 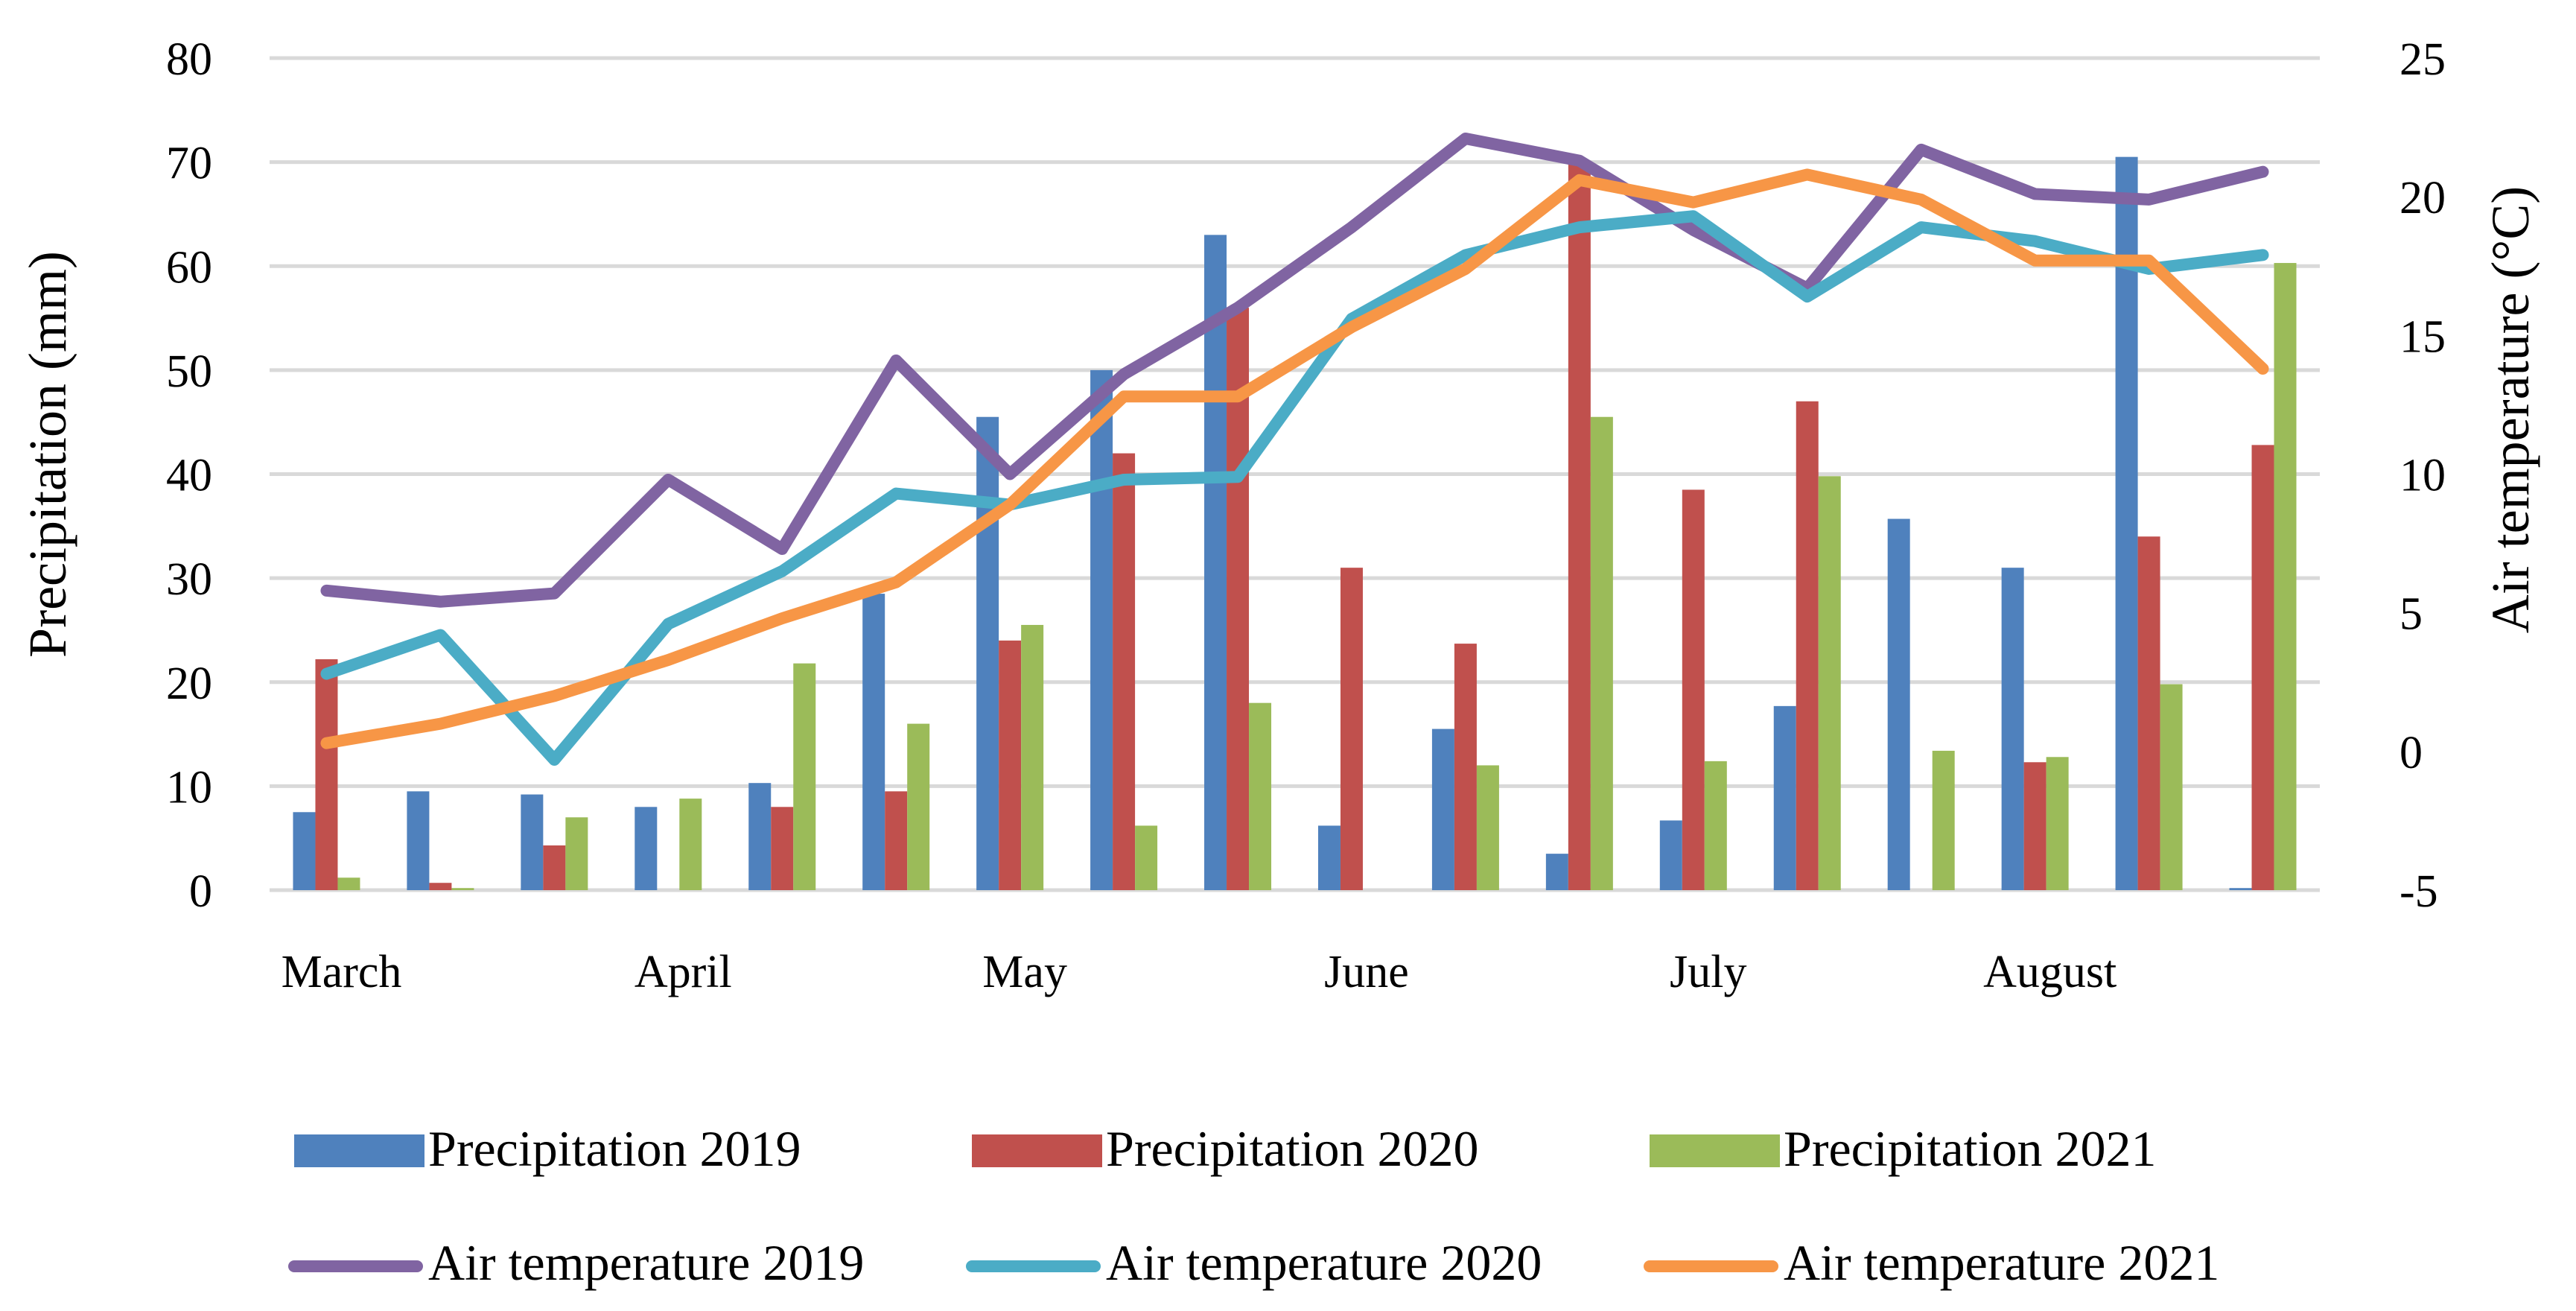 I want to click on y-tick-label: 70, so click(x=189, y=164).